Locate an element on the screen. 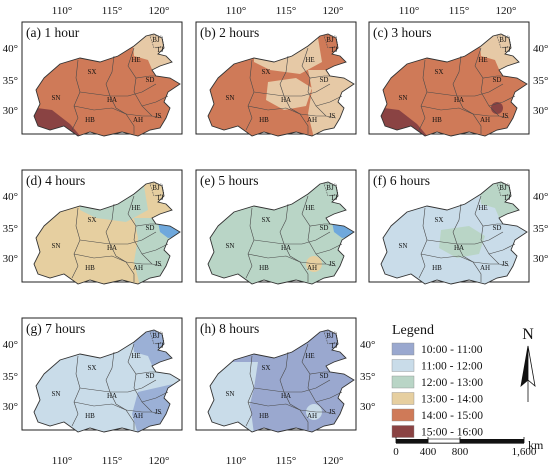  panel-title: (h) 8 hours is located at coordinates (229, 328).